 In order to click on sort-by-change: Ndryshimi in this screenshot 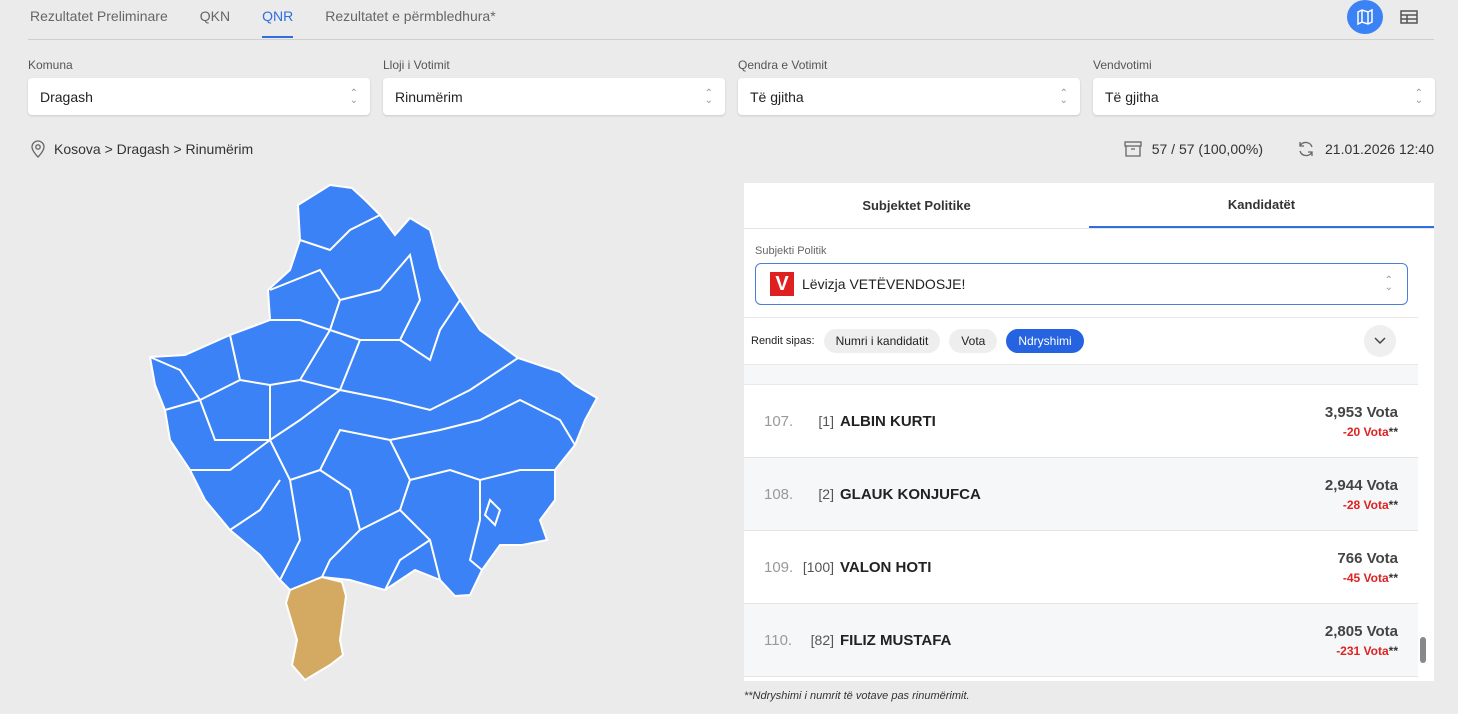, I will do `click(1045, 341)`.